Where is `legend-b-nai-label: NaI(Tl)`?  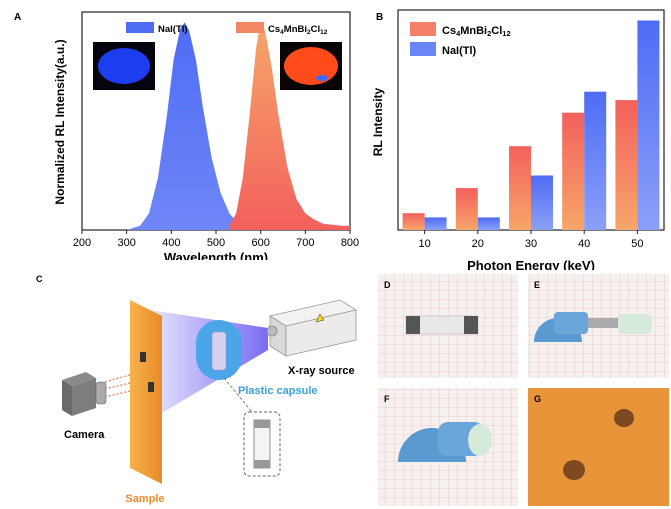 legend-b-nai-label: NaI(Tl) is located at coordinates (459, 51).